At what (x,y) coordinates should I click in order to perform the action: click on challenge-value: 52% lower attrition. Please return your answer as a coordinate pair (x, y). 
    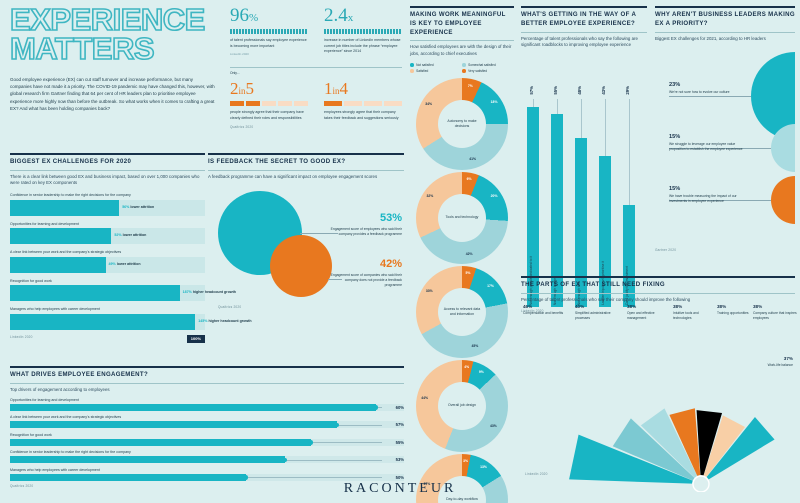
    Looking at the image, I should click on (130, 235).